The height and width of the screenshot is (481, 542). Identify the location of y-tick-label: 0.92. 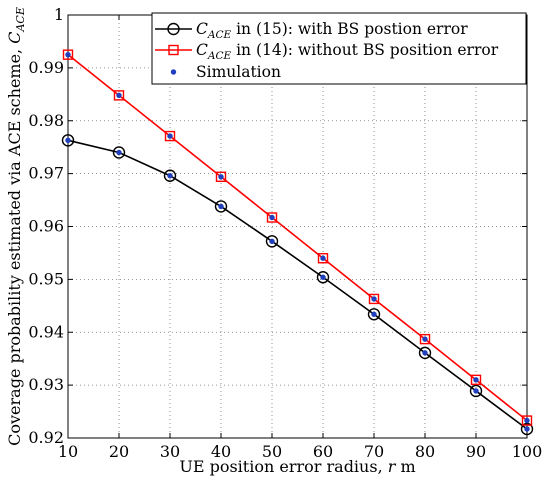
(46, 437).